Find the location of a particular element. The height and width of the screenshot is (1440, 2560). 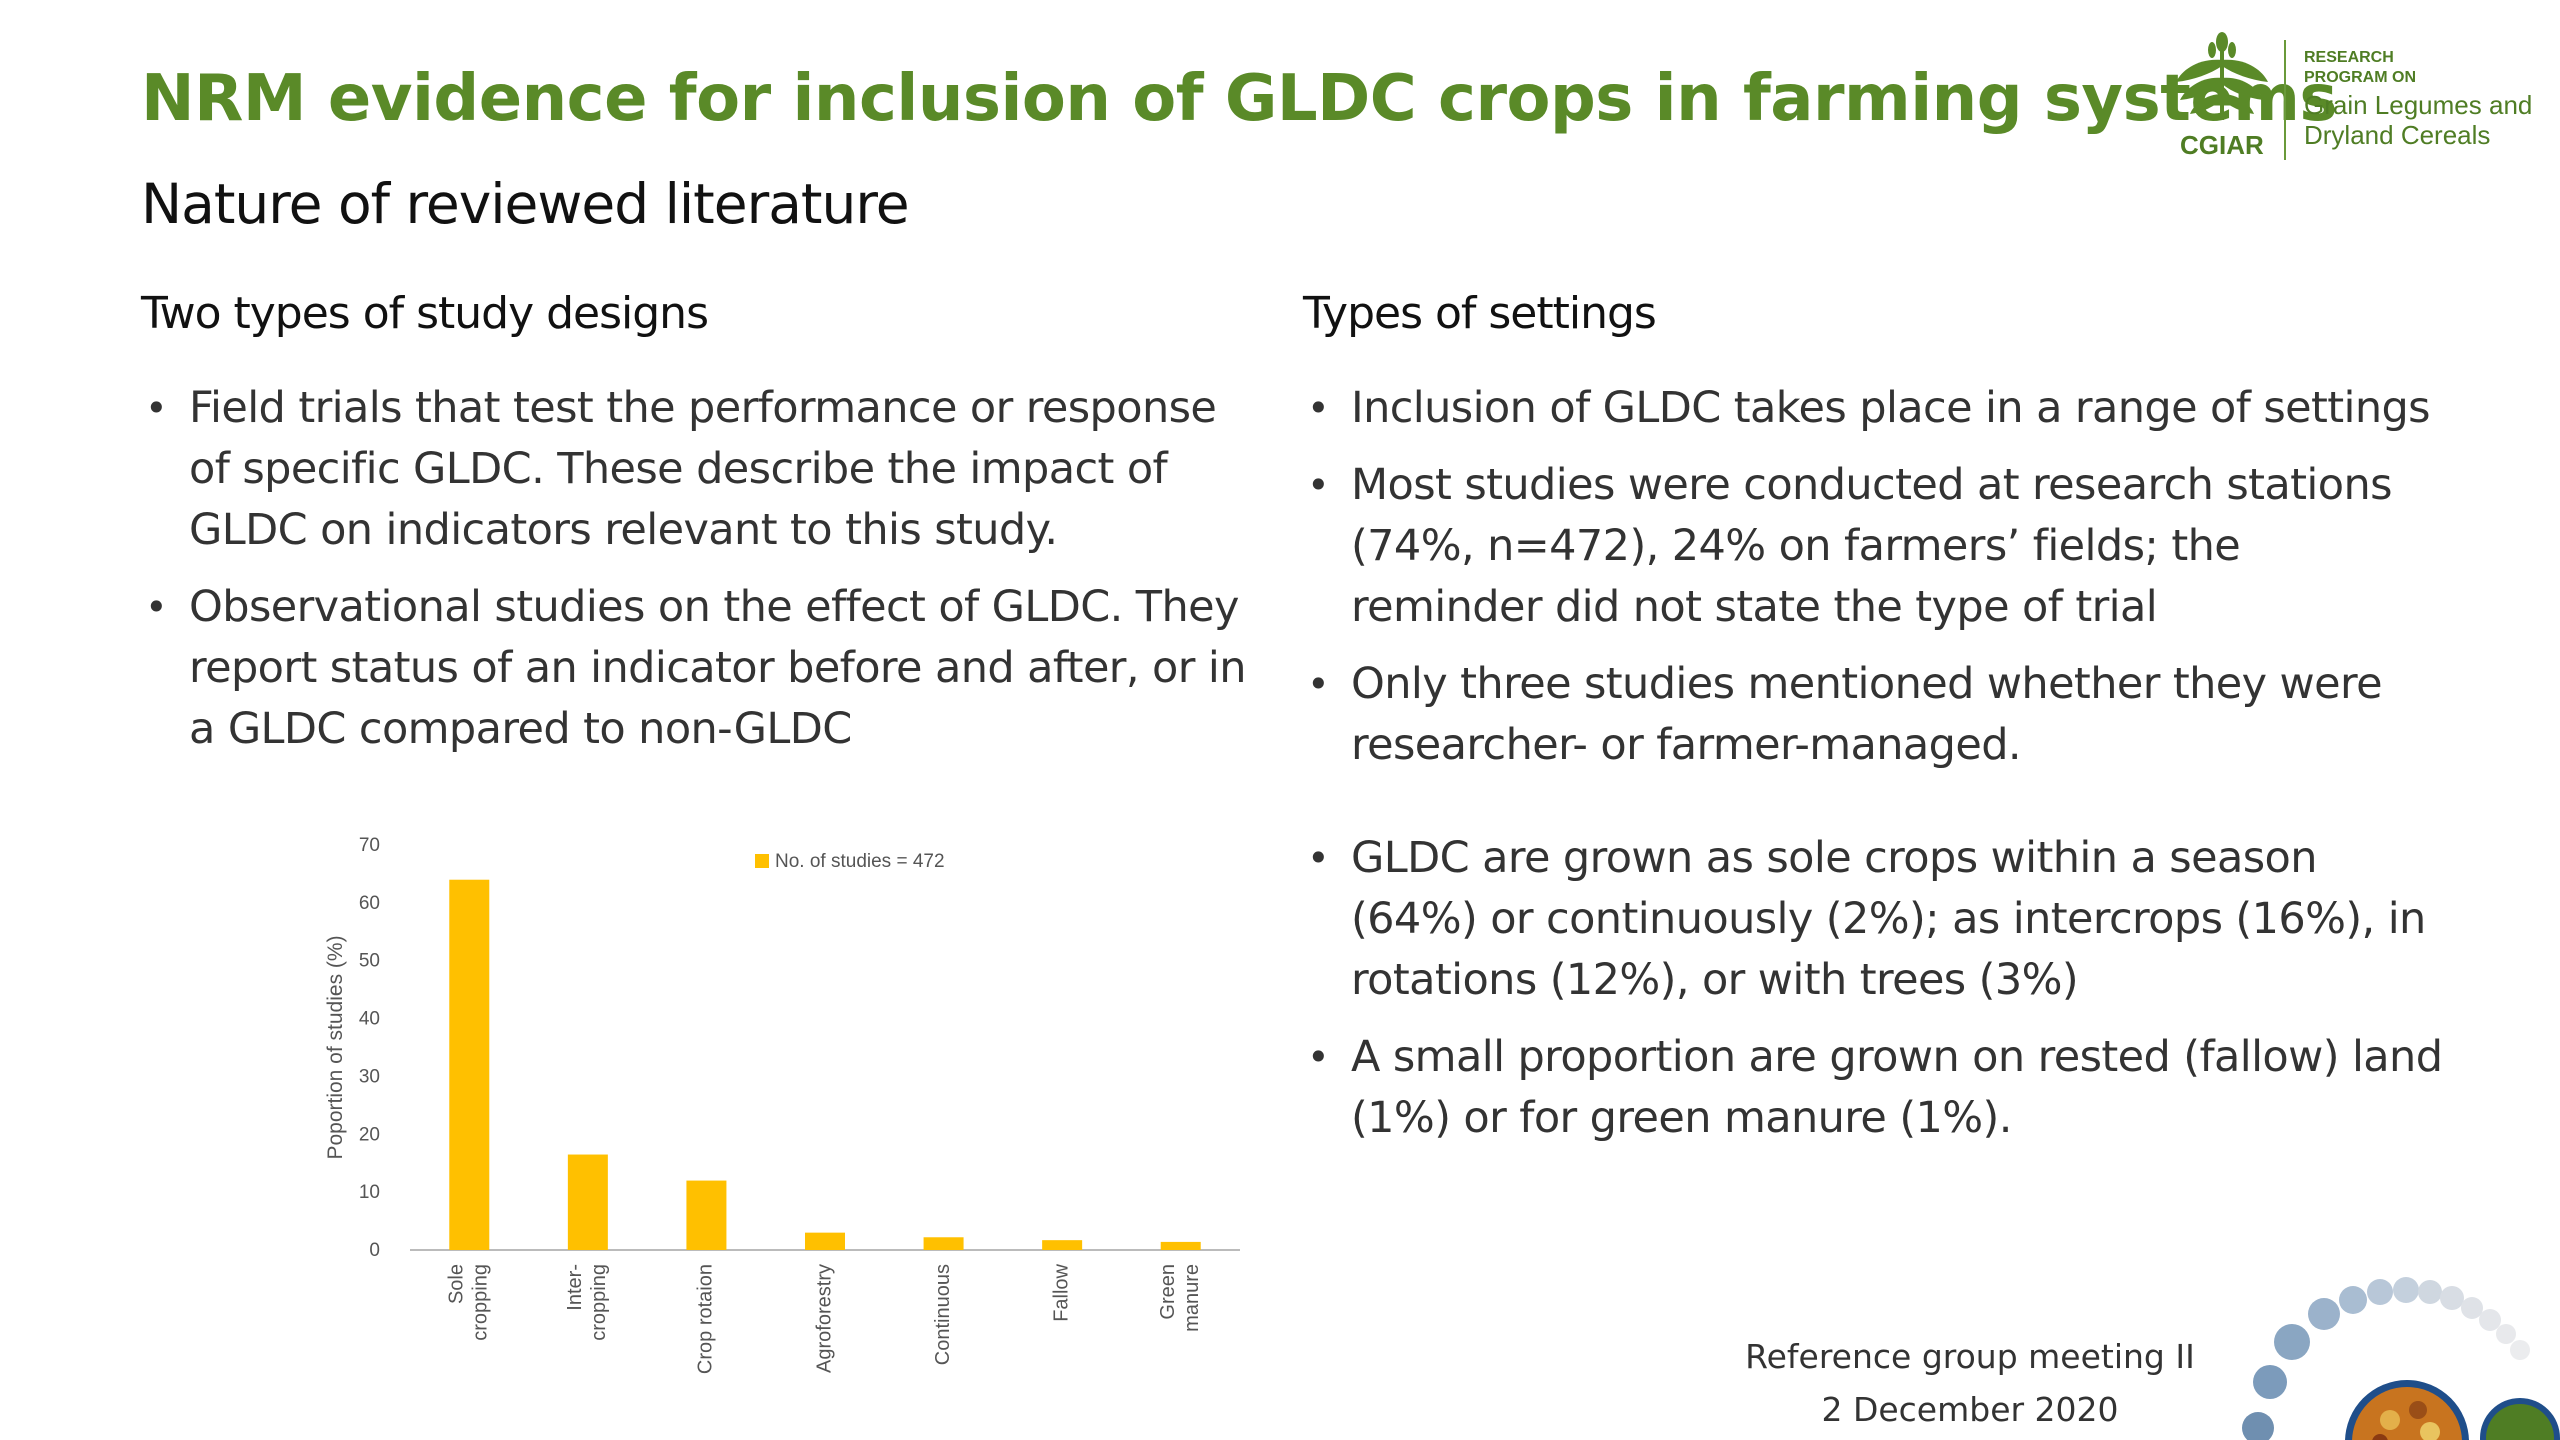

logo-cgiar-text: CGIAR is located at coordinates (2222, 145).